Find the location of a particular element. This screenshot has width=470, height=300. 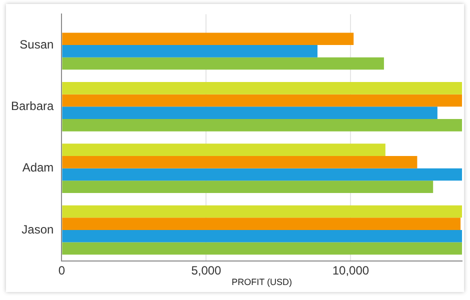

x-tick-label: 10,000 is located at coordinates (351, 270).